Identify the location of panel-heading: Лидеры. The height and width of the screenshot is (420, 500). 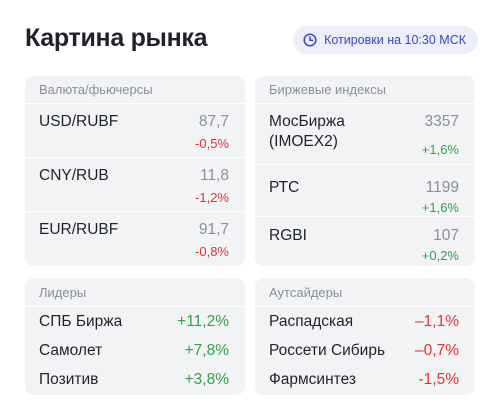
(63, 292).